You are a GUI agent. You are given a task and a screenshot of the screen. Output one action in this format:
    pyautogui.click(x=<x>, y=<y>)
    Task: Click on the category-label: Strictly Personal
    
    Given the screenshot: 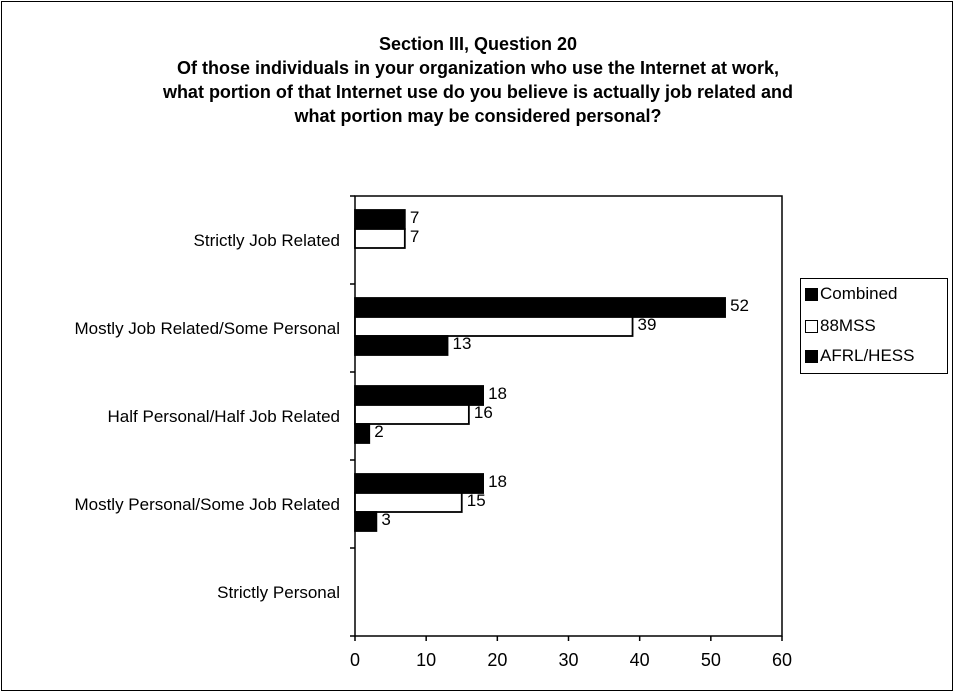 What is the action you would take?
    pyautogui.click(x=278, y=592)
    